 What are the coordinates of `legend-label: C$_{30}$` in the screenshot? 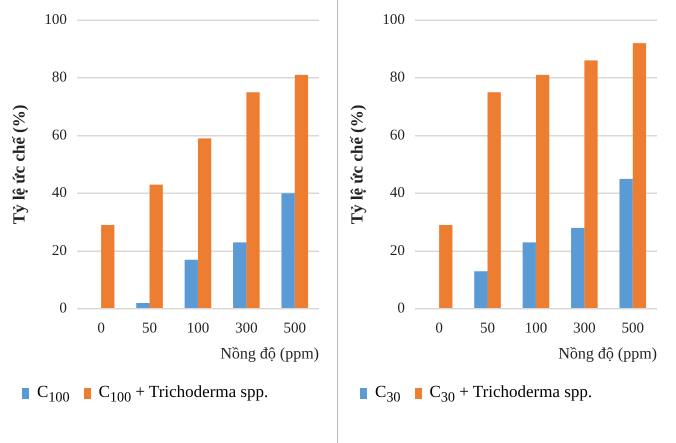 It's located at (387, 394).